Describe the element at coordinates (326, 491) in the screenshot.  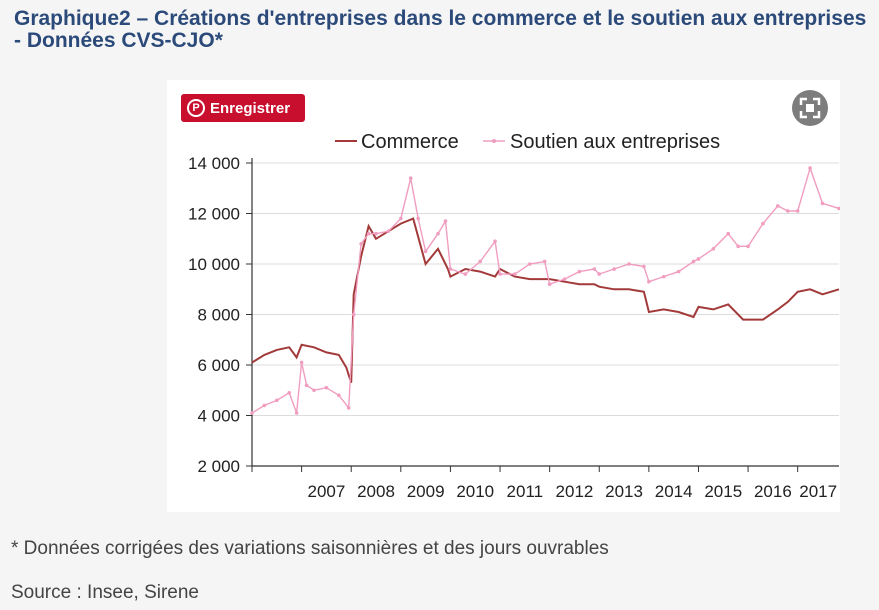
I see `x-tick-label: 2007` at that location.